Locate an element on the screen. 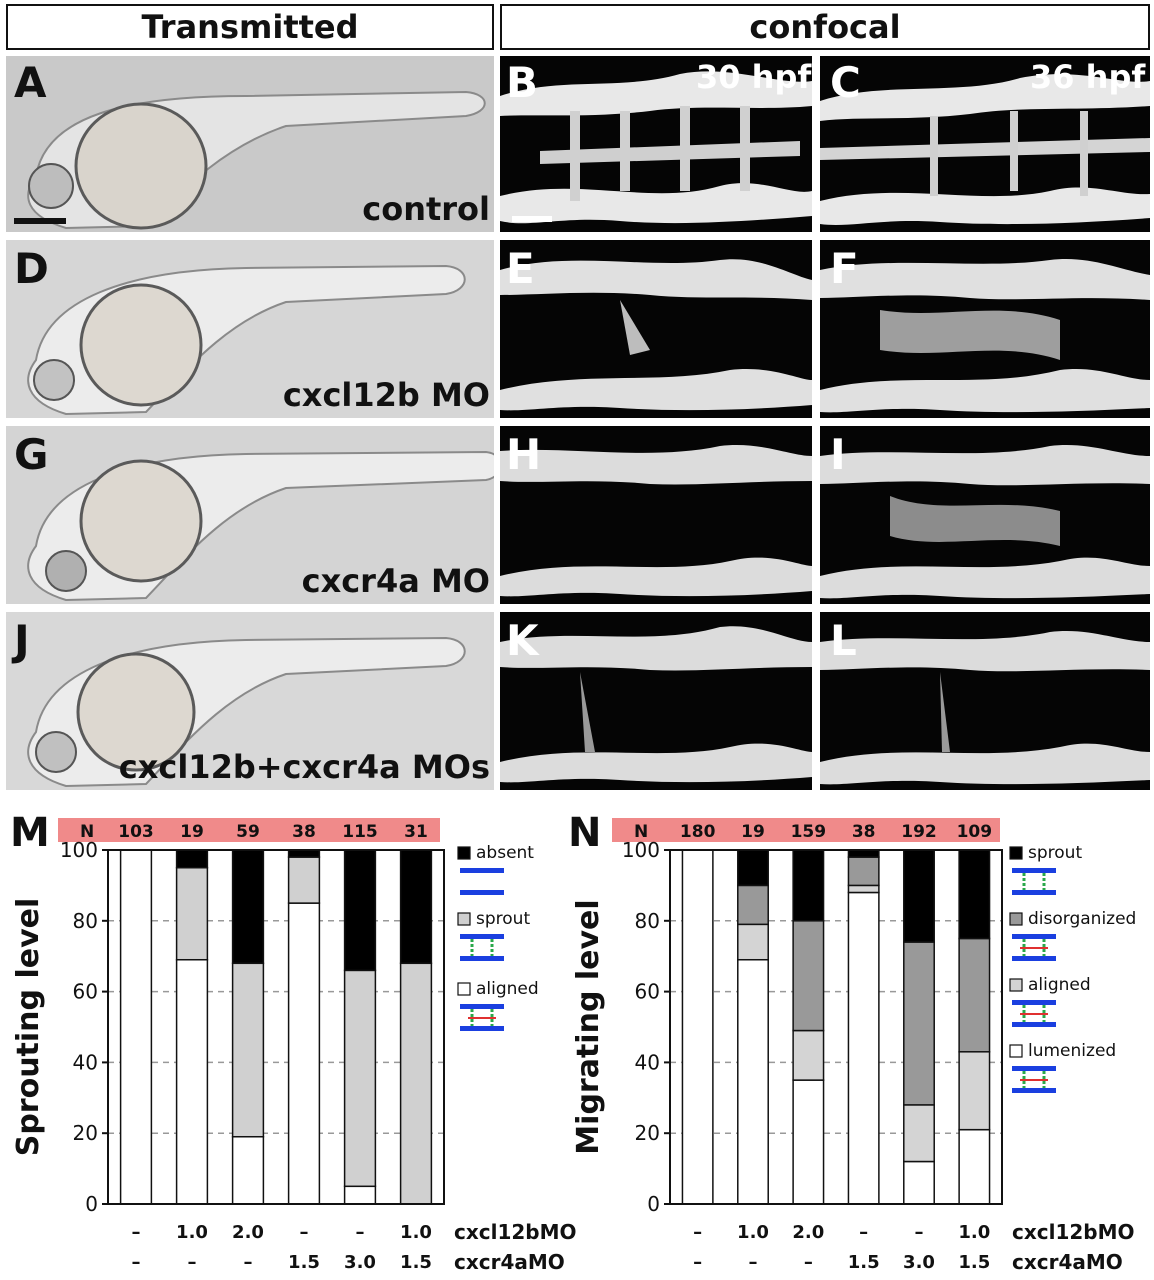 The height and width of the screenshot is (1280, 1154). condition-name: cxcr4aMO is located at coordinates (1067, 1262).